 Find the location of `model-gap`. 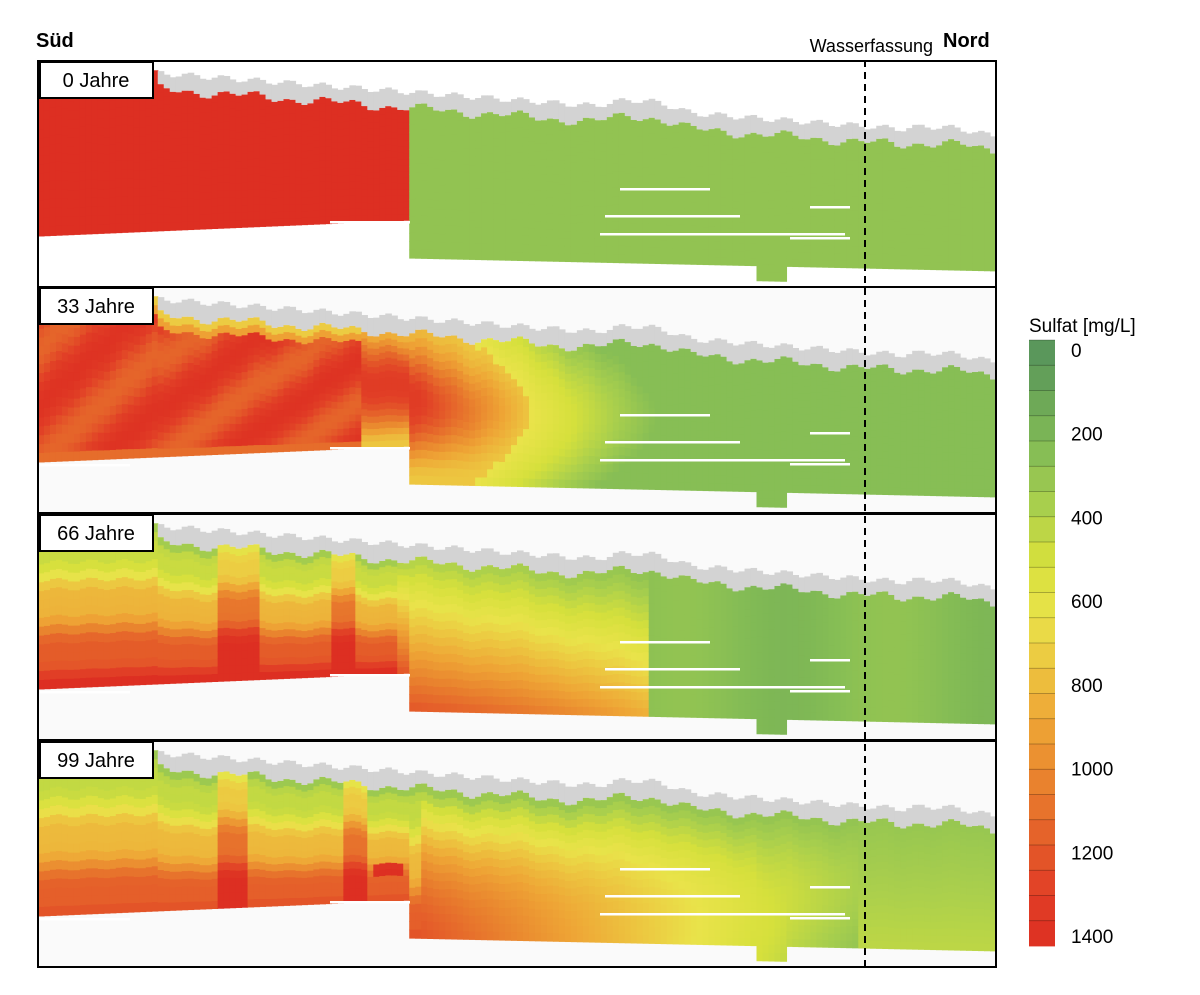

model-gap is located at coordinates (722, 234).